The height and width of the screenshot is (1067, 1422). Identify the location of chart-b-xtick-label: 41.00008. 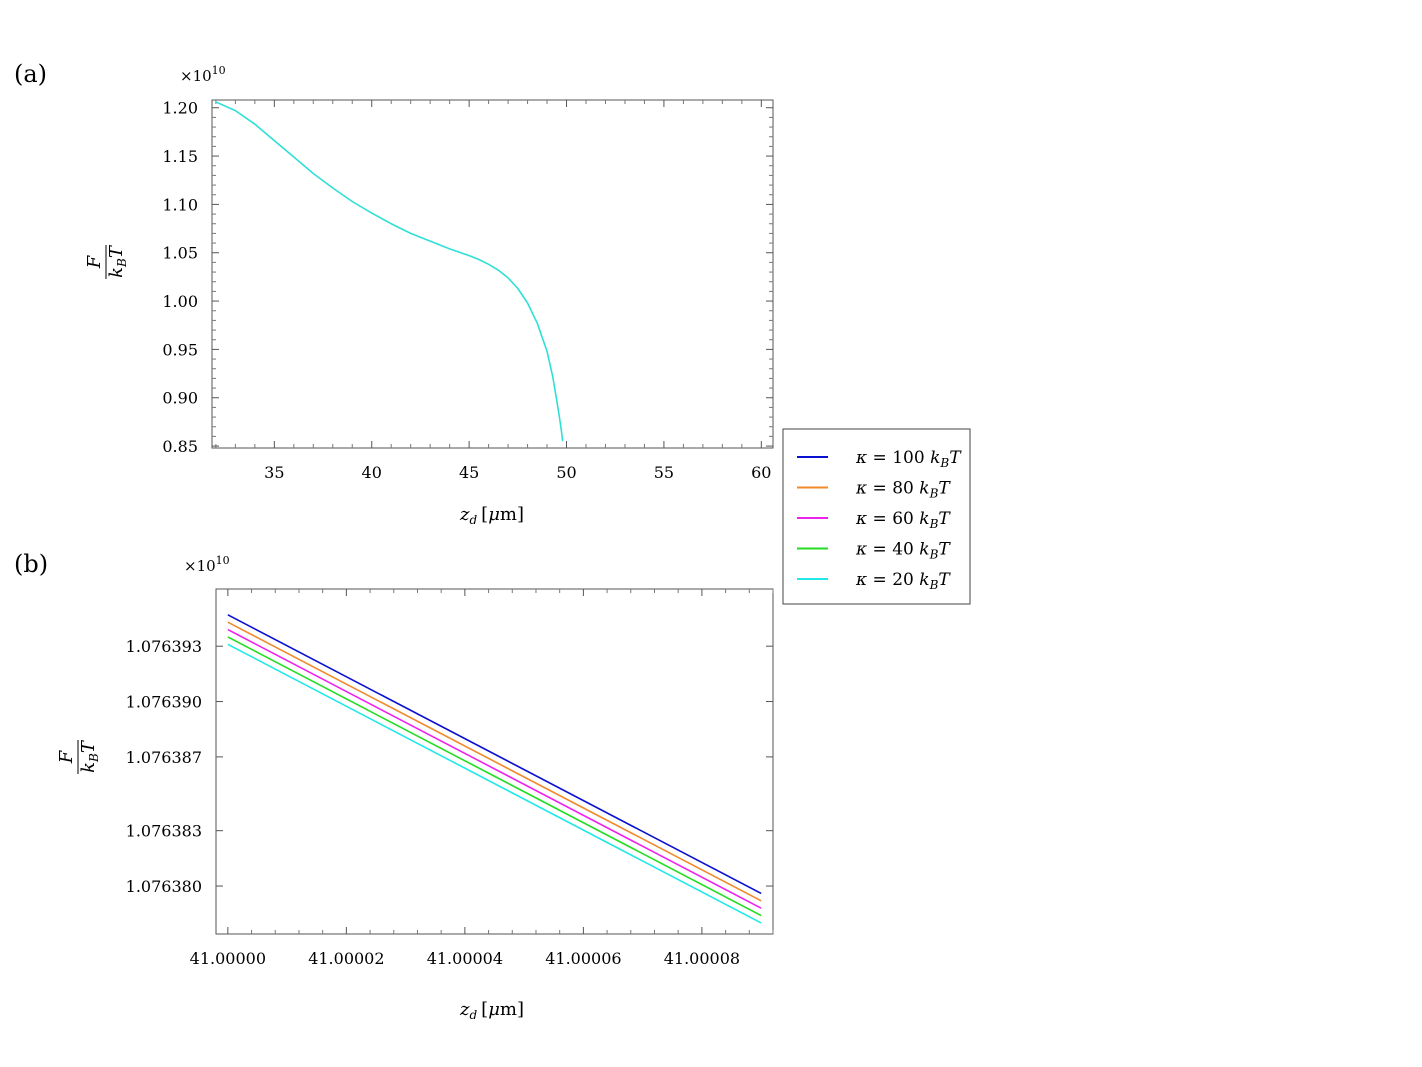
(702, 958).